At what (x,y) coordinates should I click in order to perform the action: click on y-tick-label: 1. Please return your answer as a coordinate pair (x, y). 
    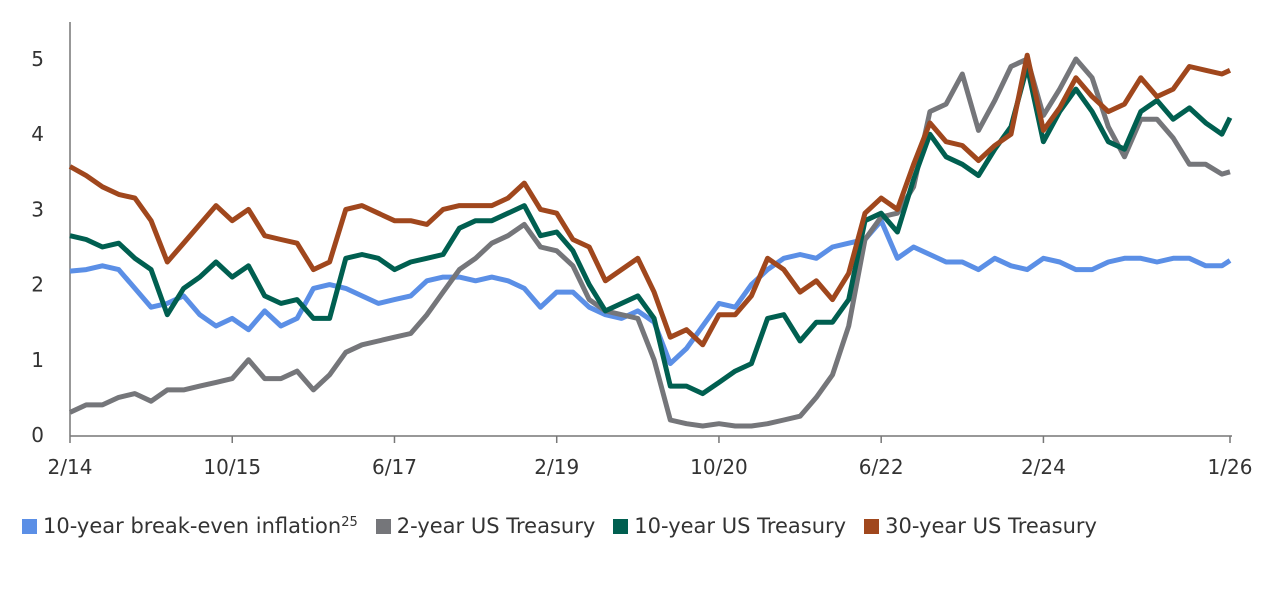
    Looking at the image, I should click on (37, 360).